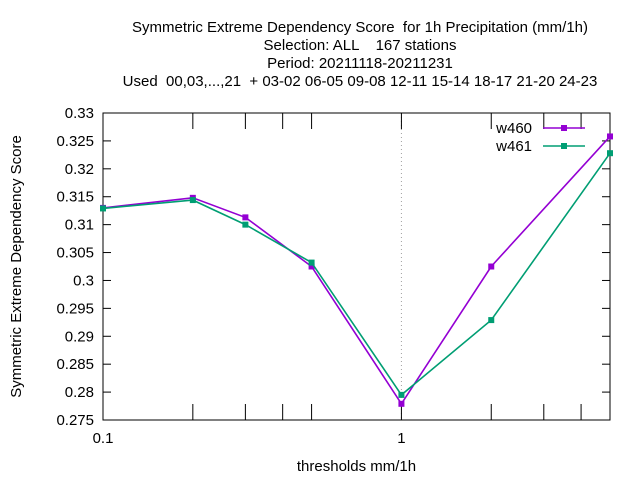  I want to click on chart-title-line-2: Selection: ALL 167 stations, so click(360, 45).